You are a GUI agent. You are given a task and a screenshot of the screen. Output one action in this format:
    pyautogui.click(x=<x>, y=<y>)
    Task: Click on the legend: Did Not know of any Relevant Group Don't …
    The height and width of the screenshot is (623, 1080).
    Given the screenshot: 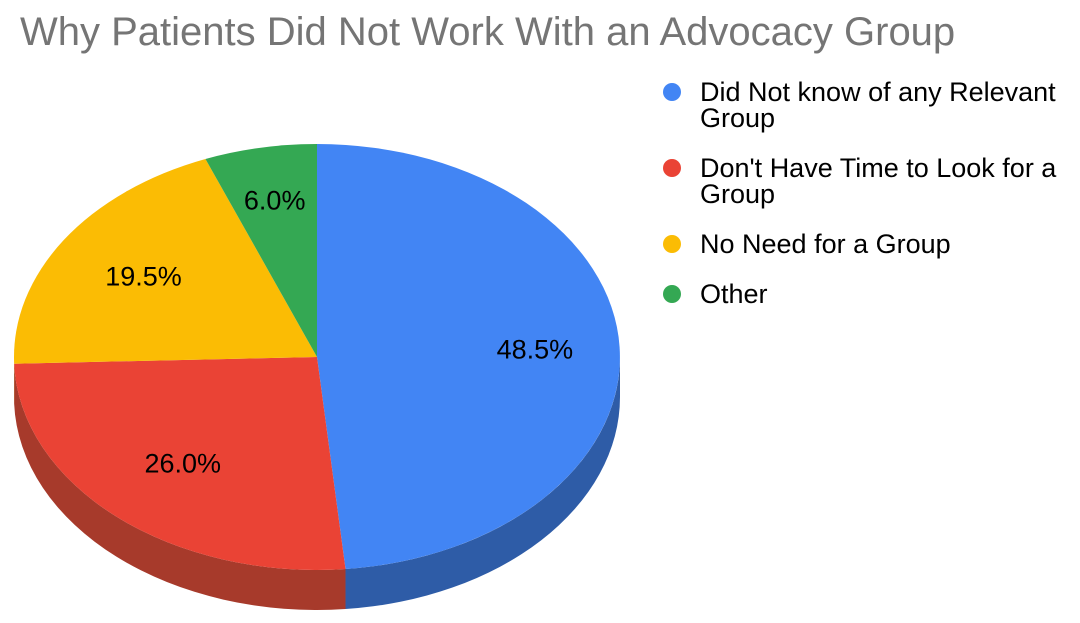 What is the action you would take?
    pyautogui.click(x=862, y=193)
    